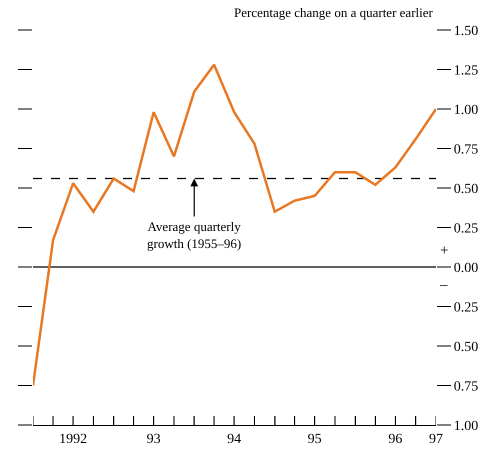 The height and width of the screenshot is (459, 496). I want to click on y-axis-title: Percentage change on a quarter earlier, so click(334, 12).